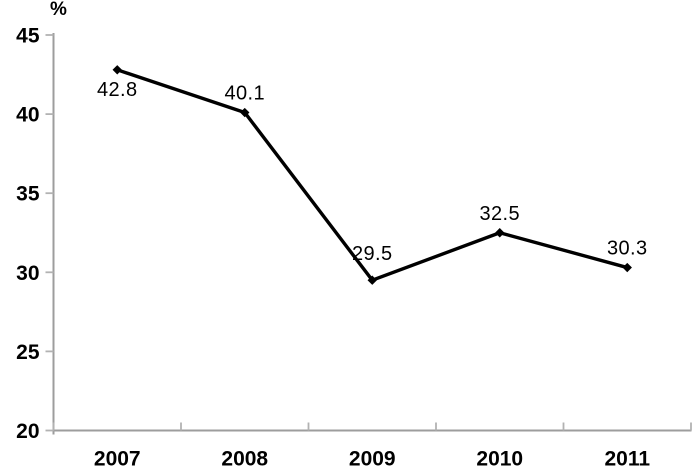  I want to click on x-axis-tick-label: 2010, so click(499, 459).